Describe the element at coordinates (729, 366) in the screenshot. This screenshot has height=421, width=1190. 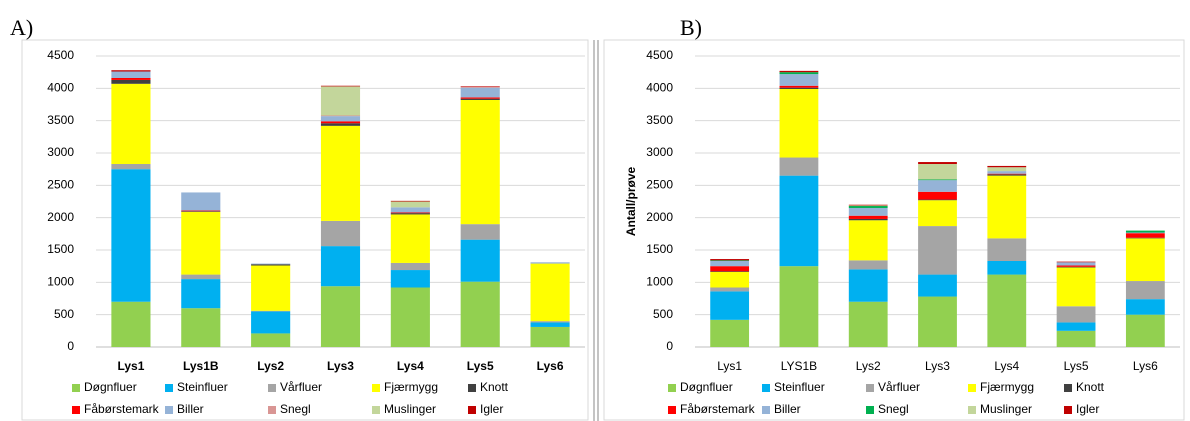
I see `x-tick-label: Lys1` at that location.